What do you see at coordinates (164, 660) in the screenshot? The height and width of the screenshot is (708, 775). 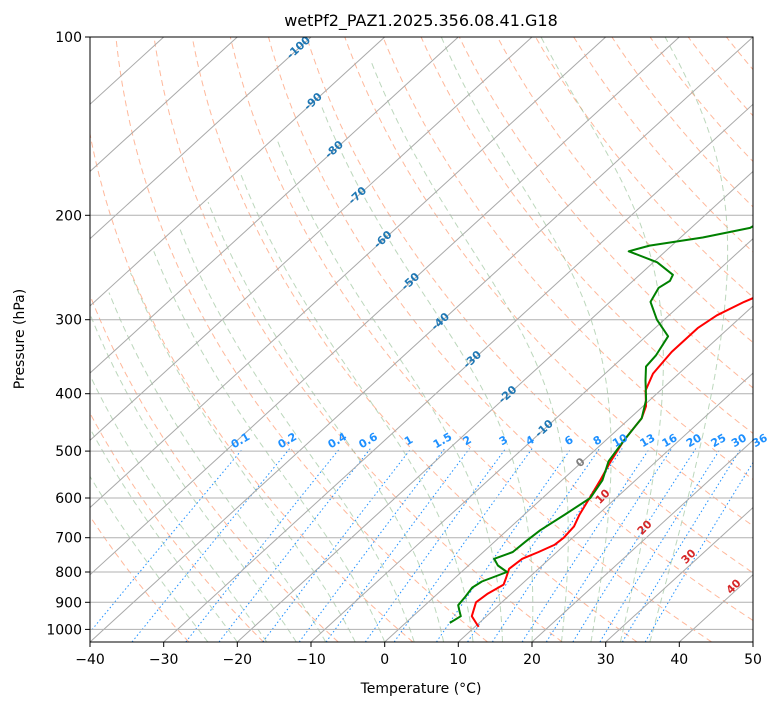 I see `x-tick-label: −30` at bounding box center [164, 660].